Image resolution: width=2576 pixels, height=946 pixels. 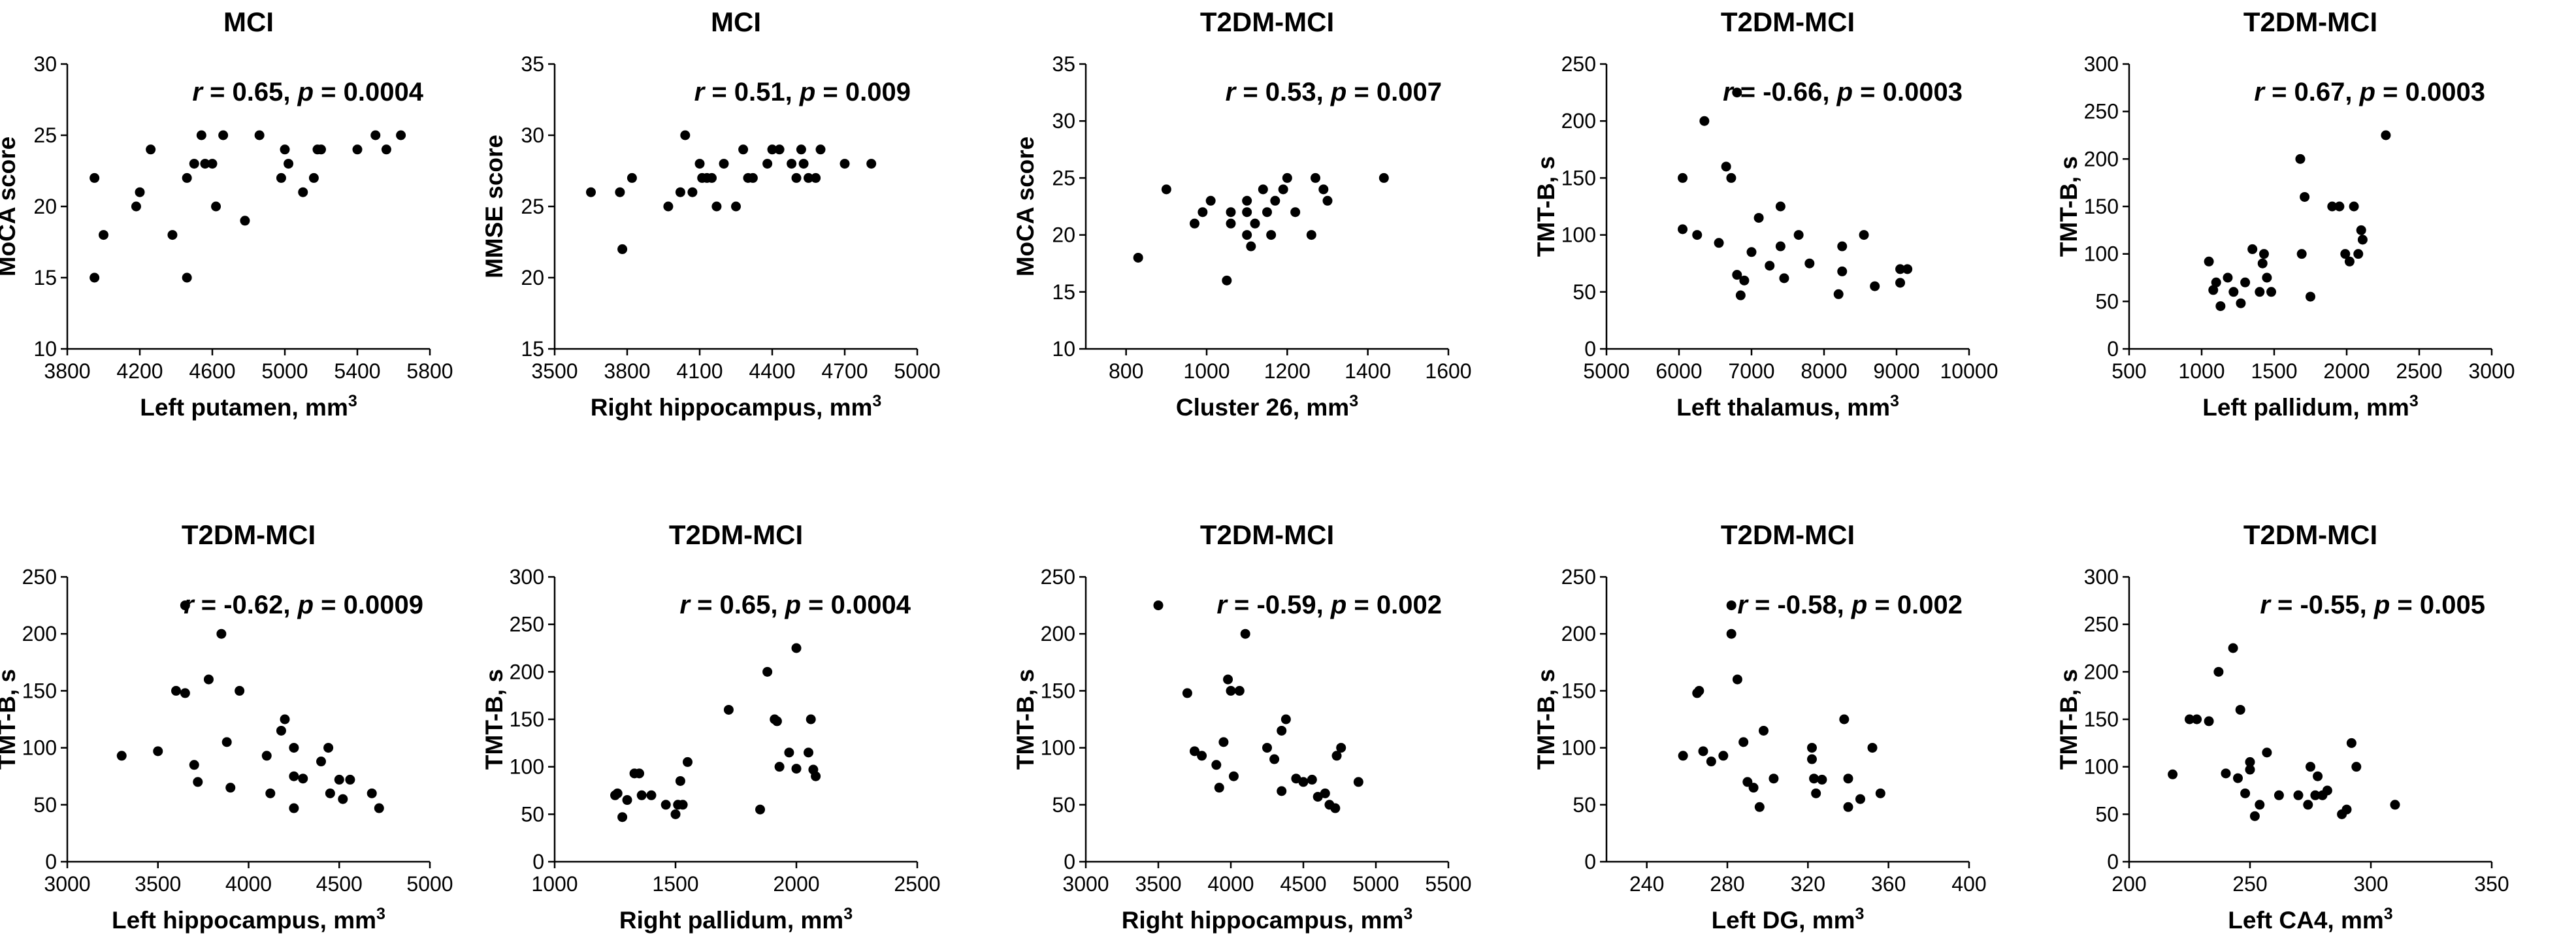 I want to click on chart-6-x-axis-label: Left hippocampus, mm3, so click(x=248, y=919).